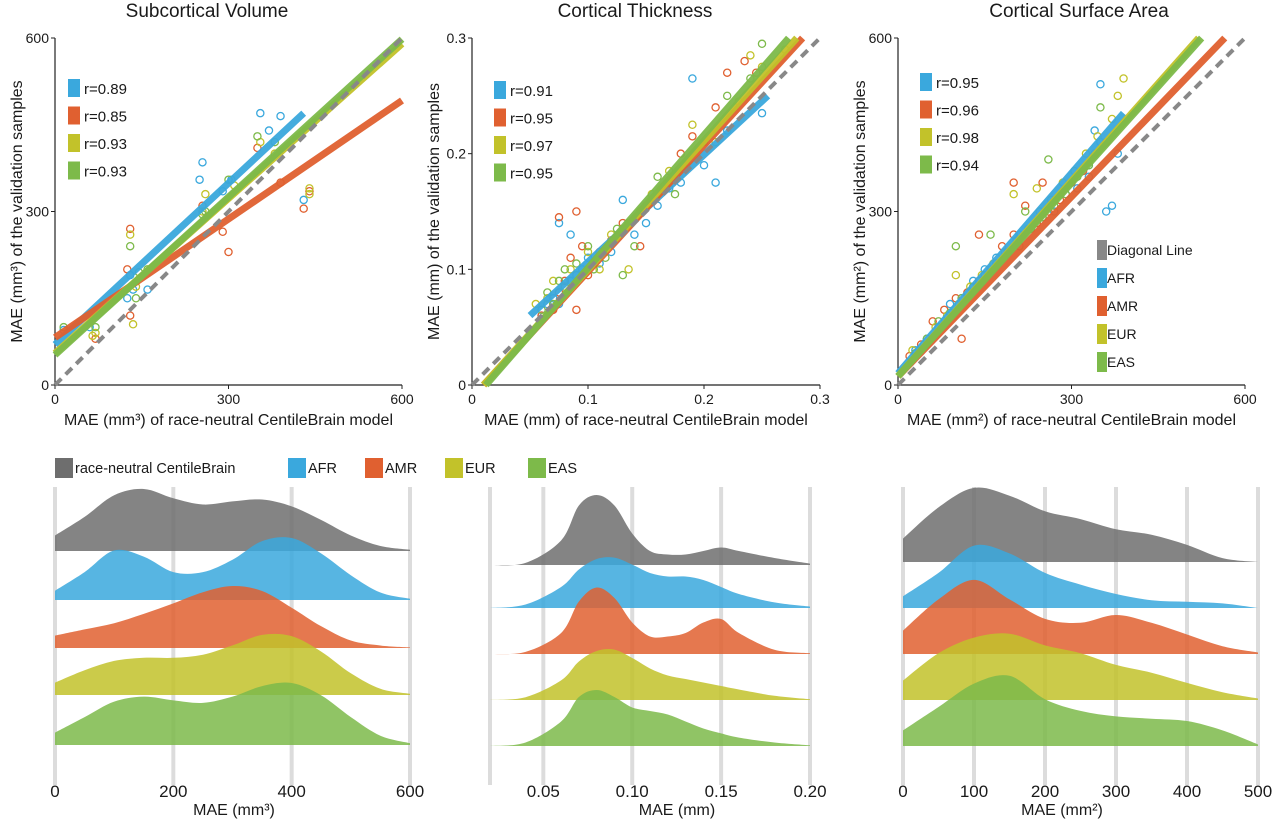 This screenshot has height=828, width=1280. I want to click on x-tick-label: 100, so click(974, 791).